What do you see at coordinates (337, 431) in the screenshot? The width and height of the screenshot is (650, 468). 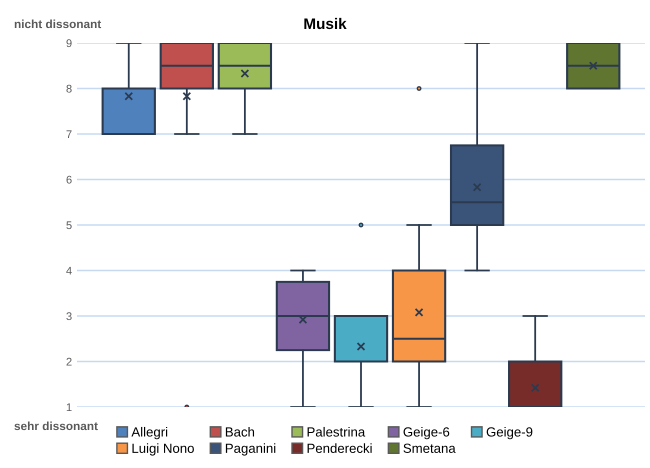 I see `legend-label: Palestrina` at bounding box center [337, 431].